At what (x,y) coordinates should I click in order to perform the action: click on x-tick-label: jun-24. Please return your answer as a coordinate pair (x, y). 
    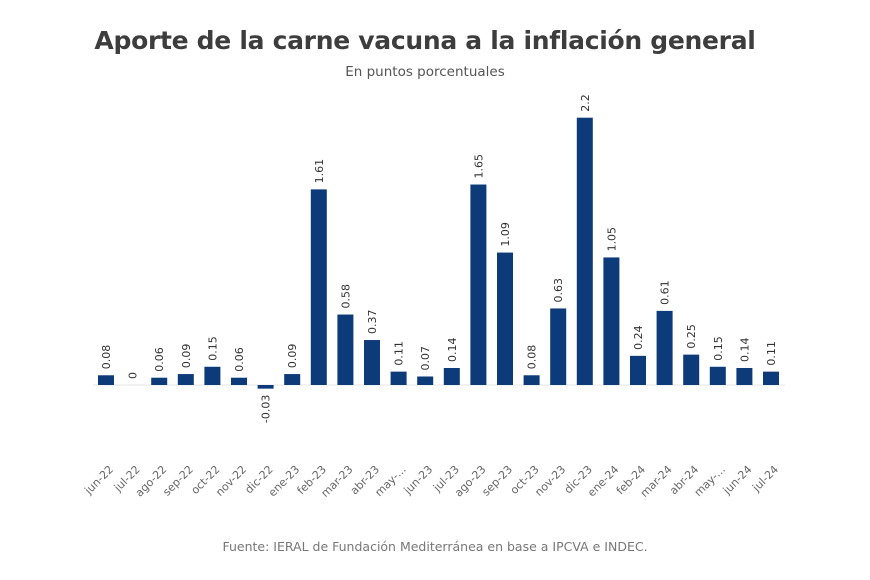
    Looking at the image, I should click on (737, 480).